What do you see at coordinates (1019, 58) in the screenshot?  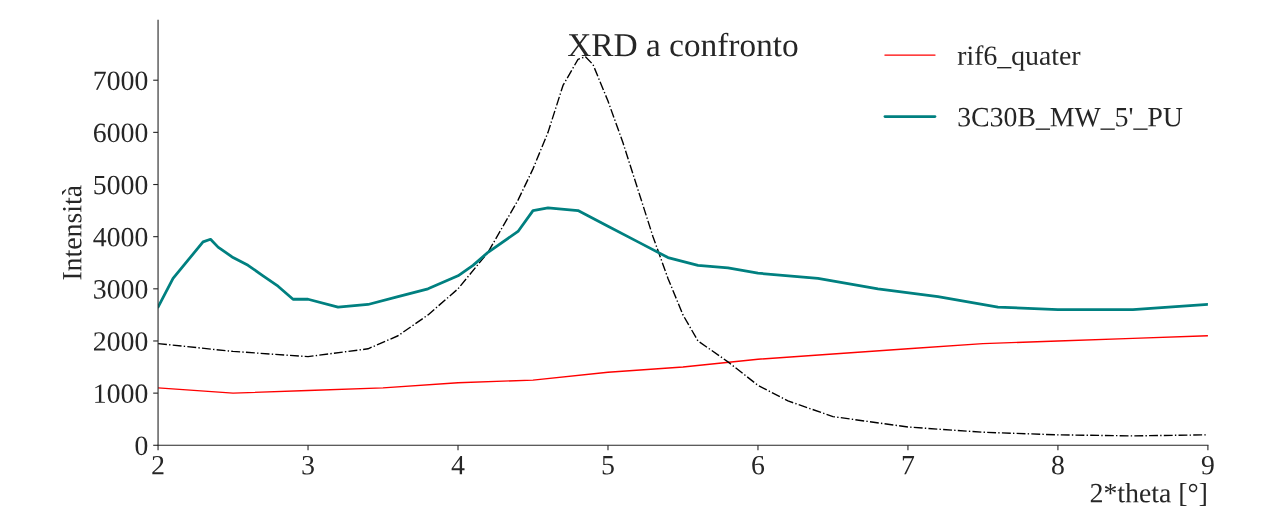 I see `legend-label: rif6_quater` at bounding box center [1019, 58].